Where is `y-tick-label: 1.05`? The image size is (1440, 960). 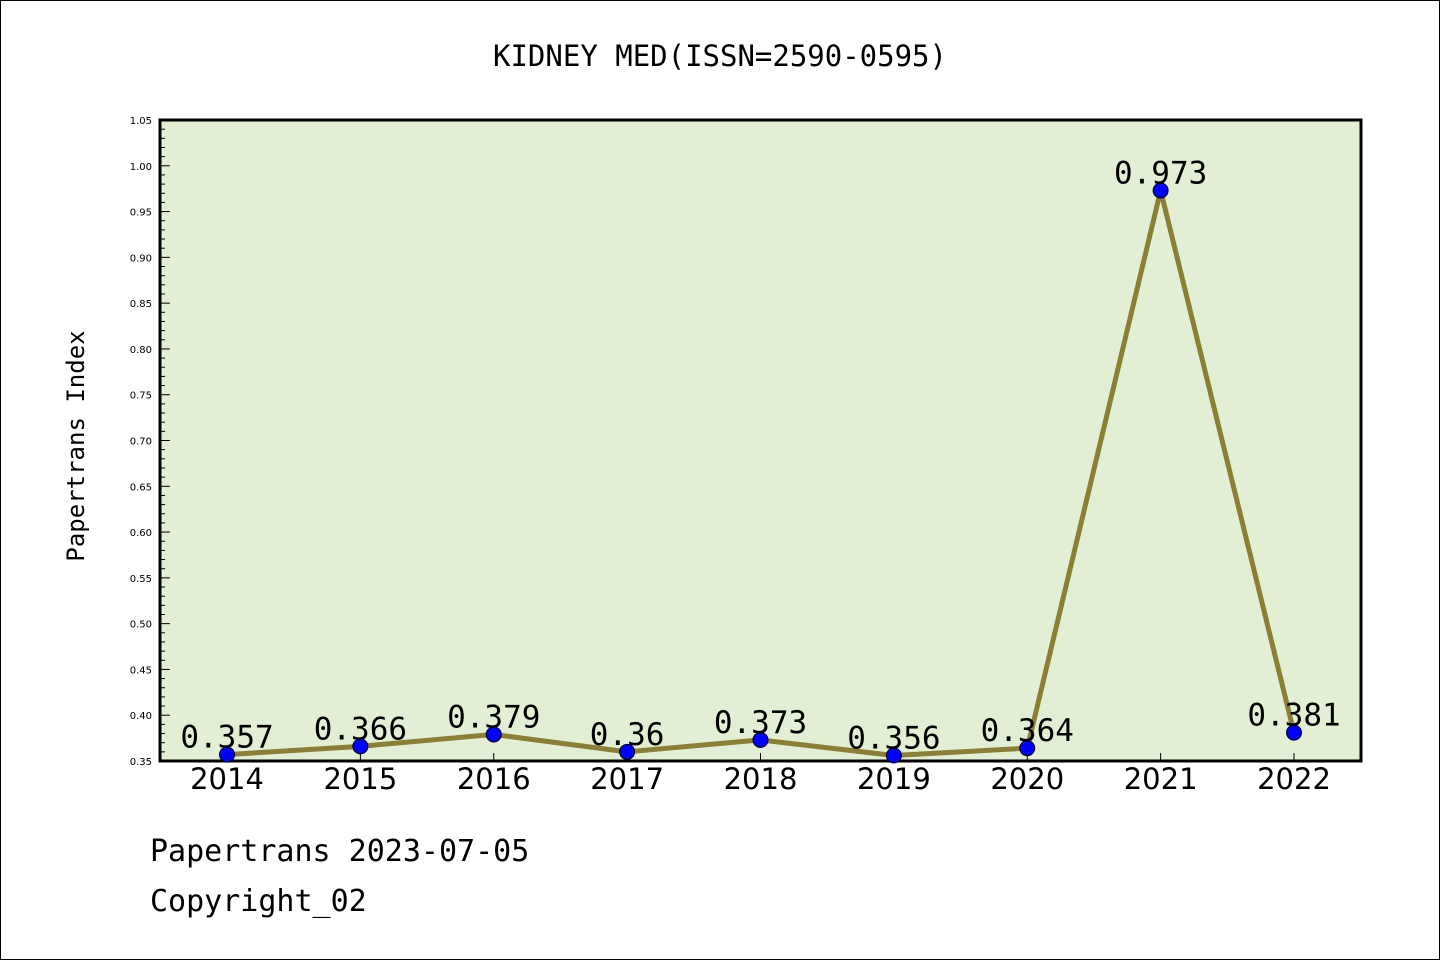
y-tick-label: 1.05 is located at coordinates (141, 121).